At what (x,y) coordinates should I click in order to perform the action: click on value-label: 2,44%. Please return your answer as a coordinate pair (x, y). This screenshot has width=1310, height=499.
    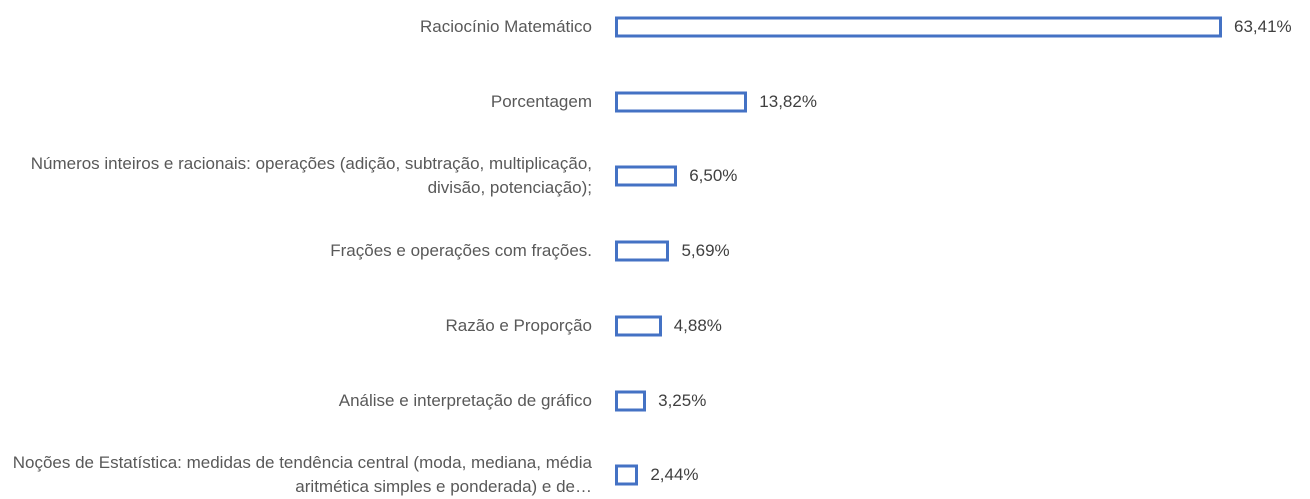
    Looking at the image, I should click on (674, 475).